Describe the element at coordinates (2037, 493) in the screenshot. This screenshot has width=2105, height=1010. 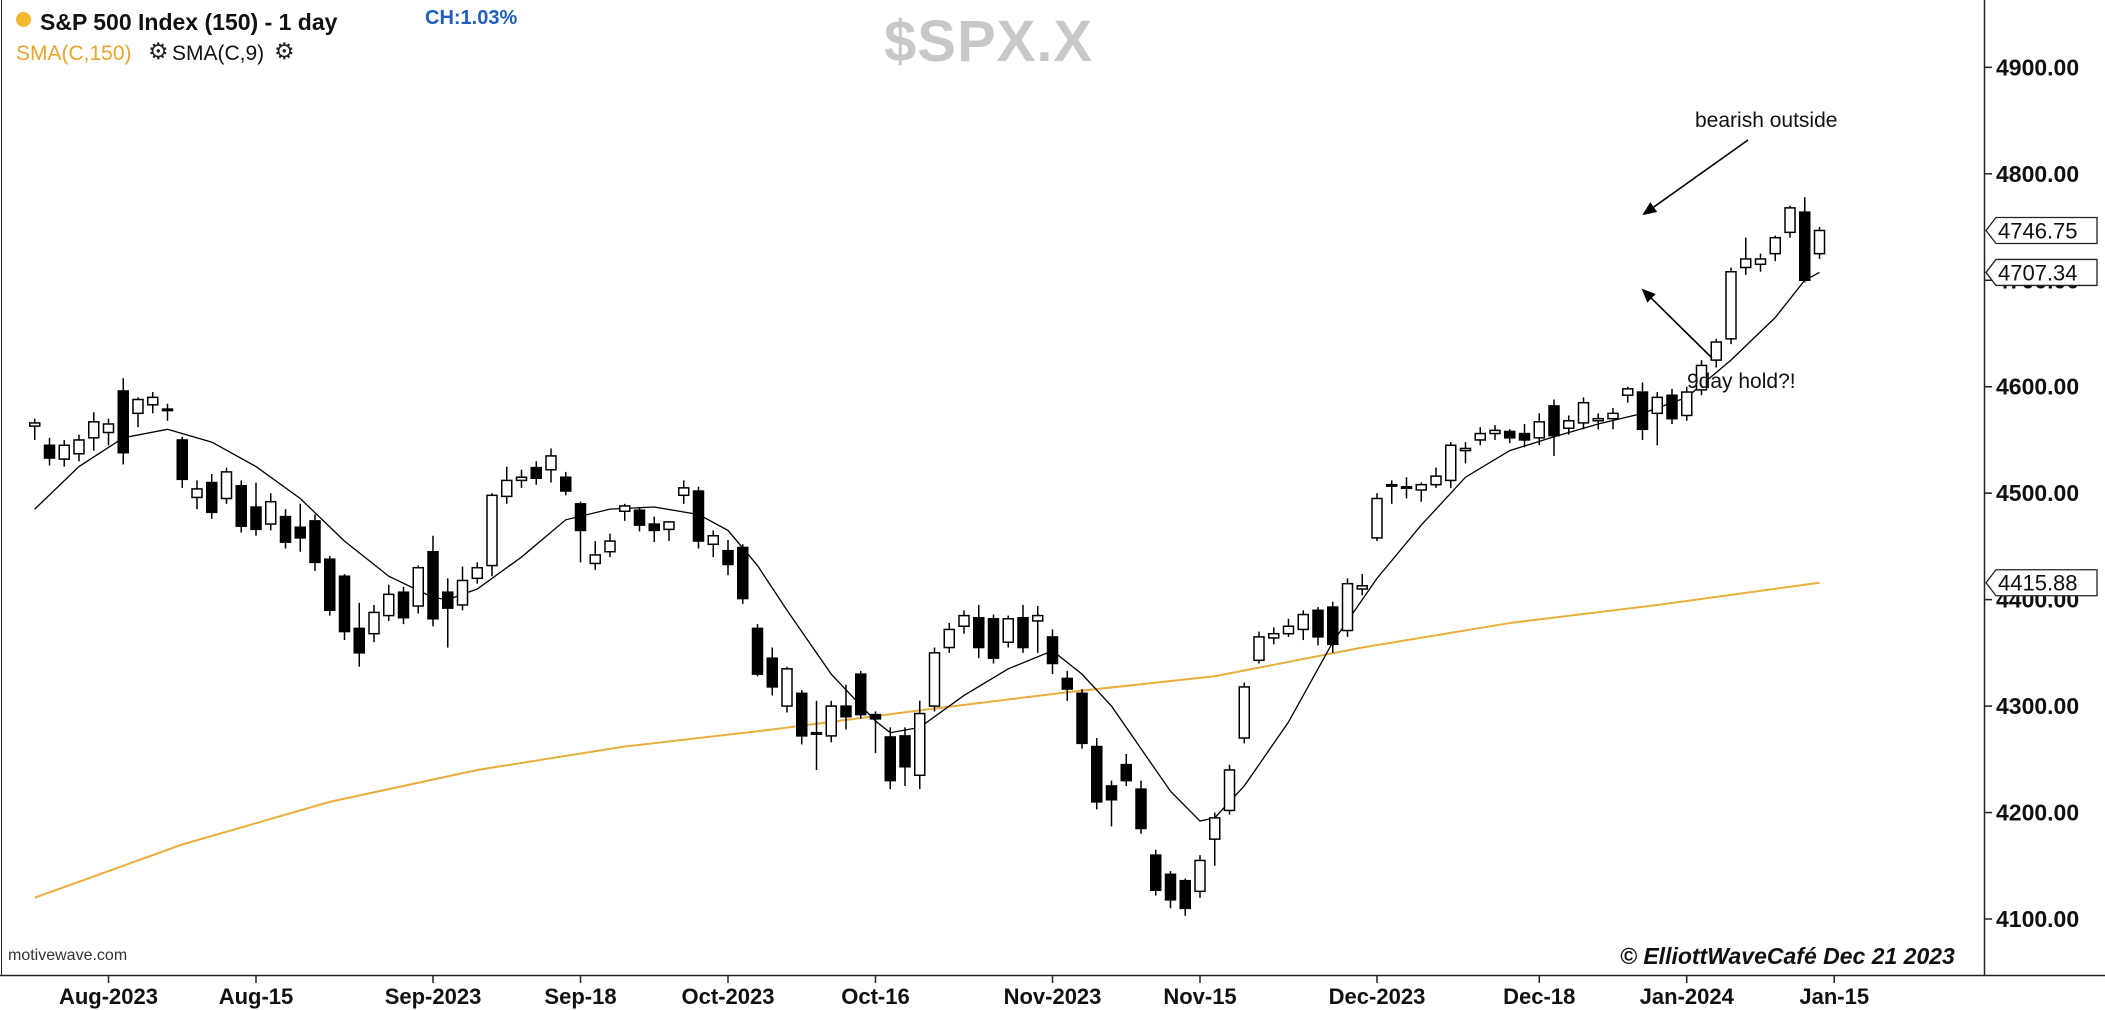
I see `y-tick-label: 4500.00` at that location.